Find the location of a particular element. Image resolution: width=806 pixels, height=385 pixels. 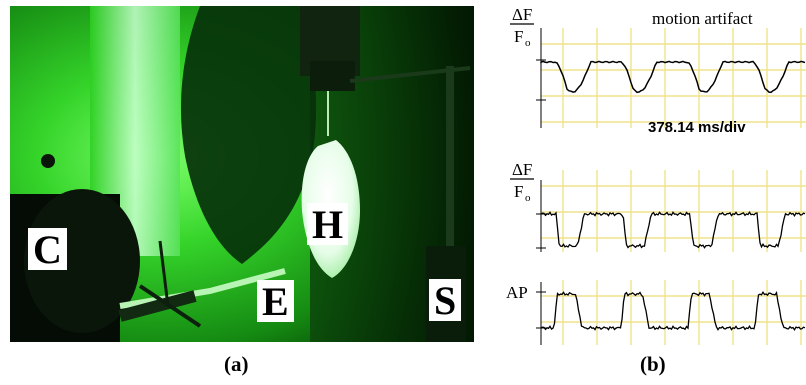

trace-2-ylabel-sub: o is located at coordinates (528, 198).